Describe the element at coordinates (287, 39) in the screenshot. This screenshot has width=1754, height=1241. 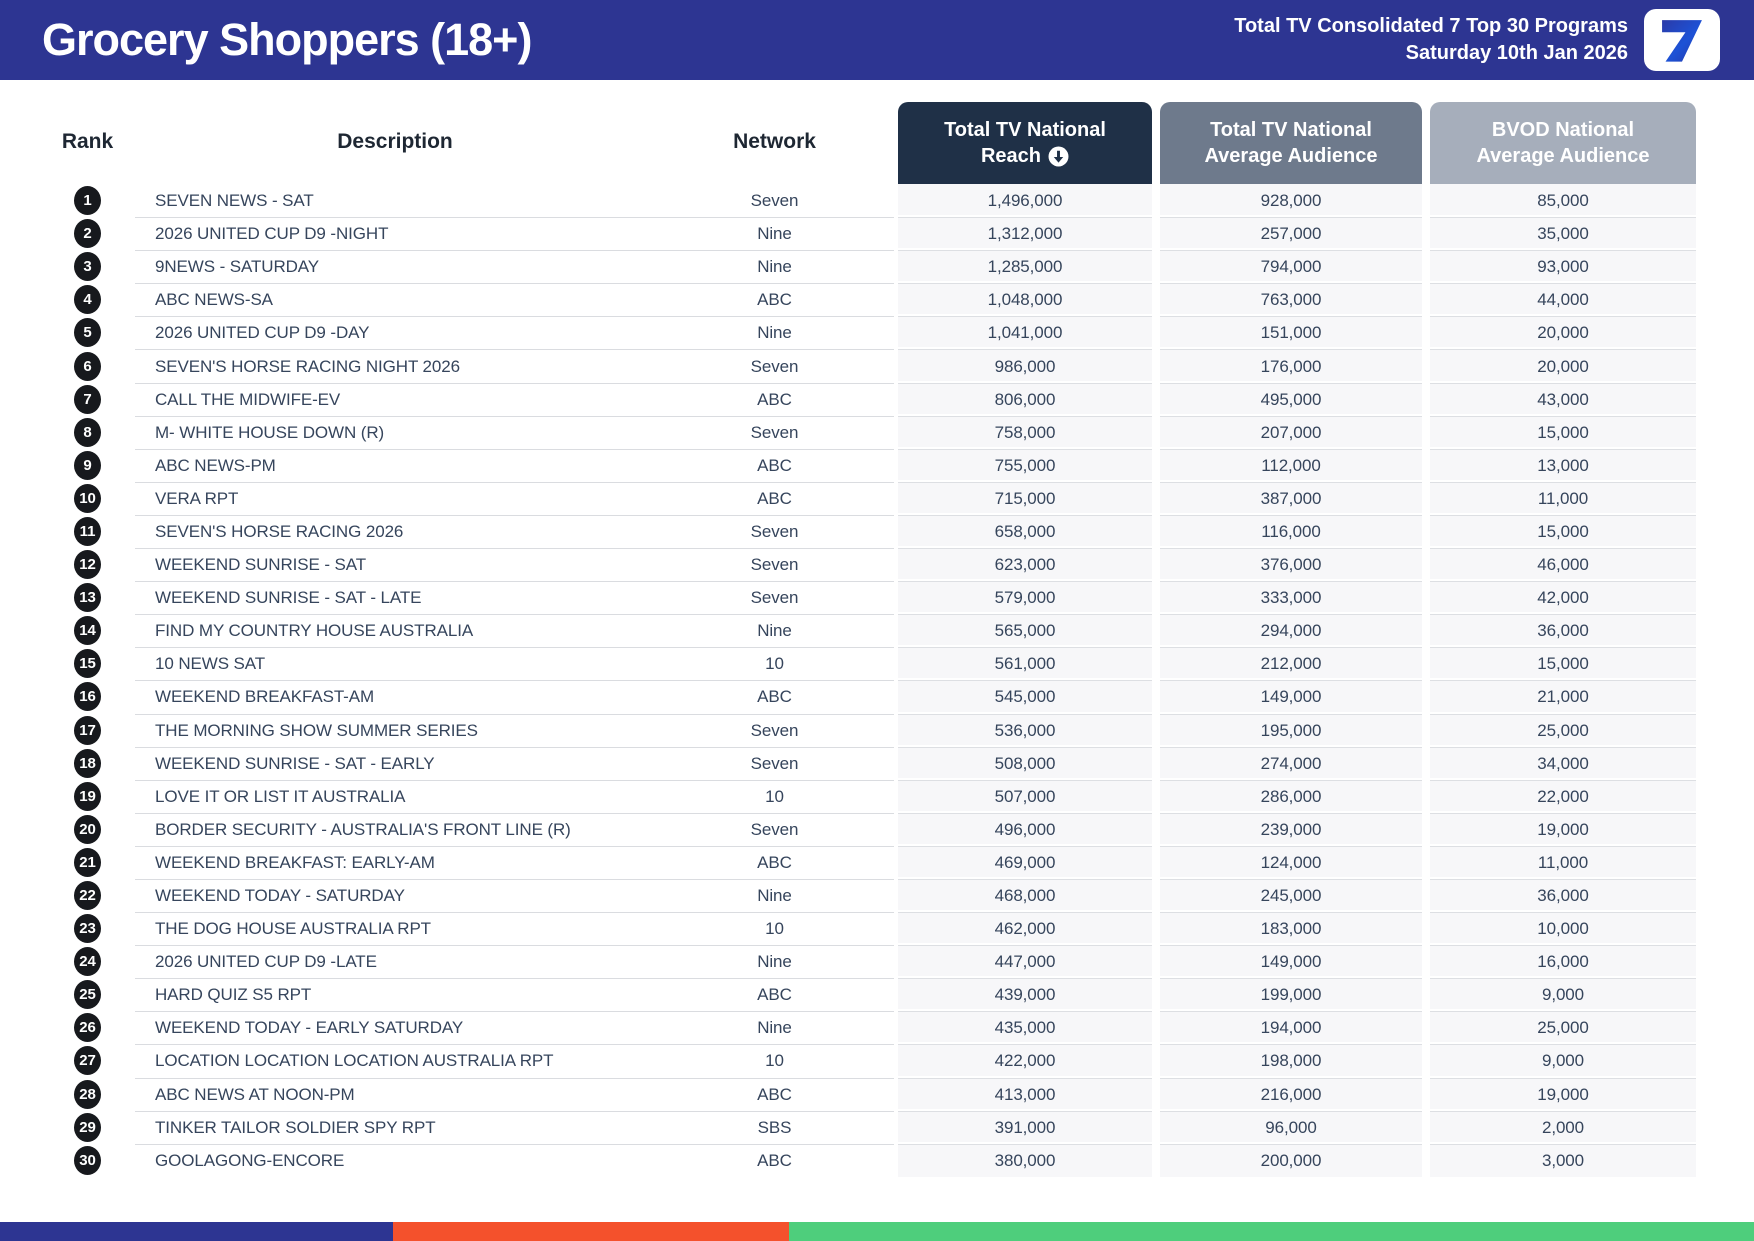
I see `page-title: Grocery Shoppers (18+)` at that location.